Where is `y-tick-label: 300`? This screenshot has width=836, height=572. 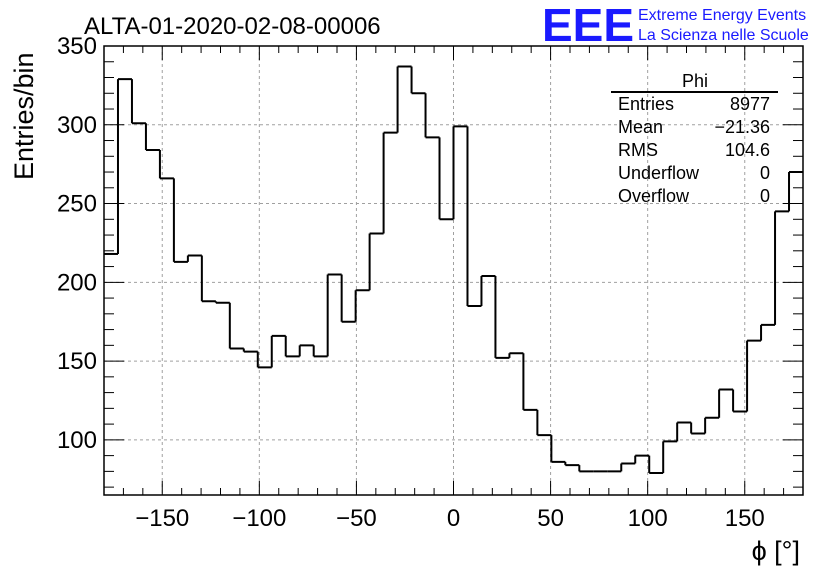 y-tick-label: 300 is located at coordinates (77, 125).